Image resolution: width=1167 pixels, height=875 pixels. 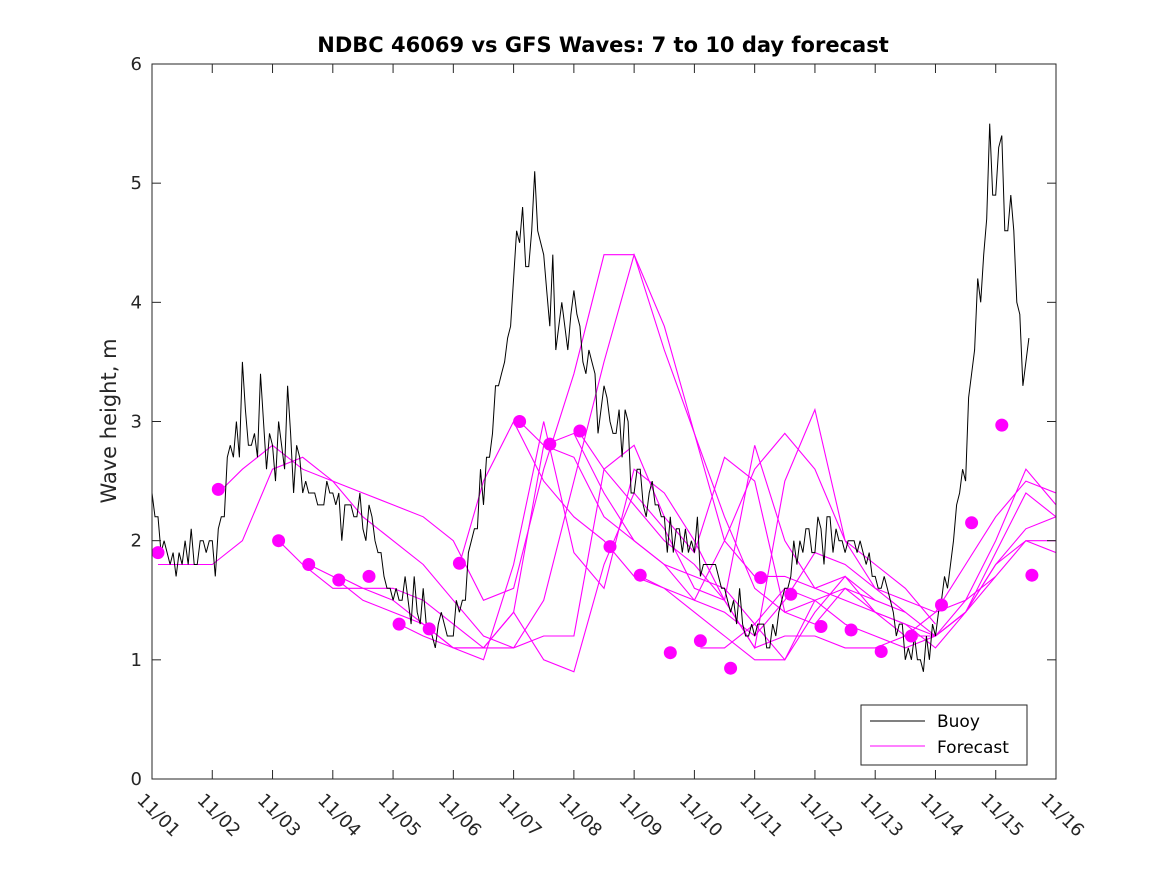 What do you see at coordinates (958, 722) in the screenshot?
I see `legend-label-buoy: Buoy` at bounding box center [958, 722].